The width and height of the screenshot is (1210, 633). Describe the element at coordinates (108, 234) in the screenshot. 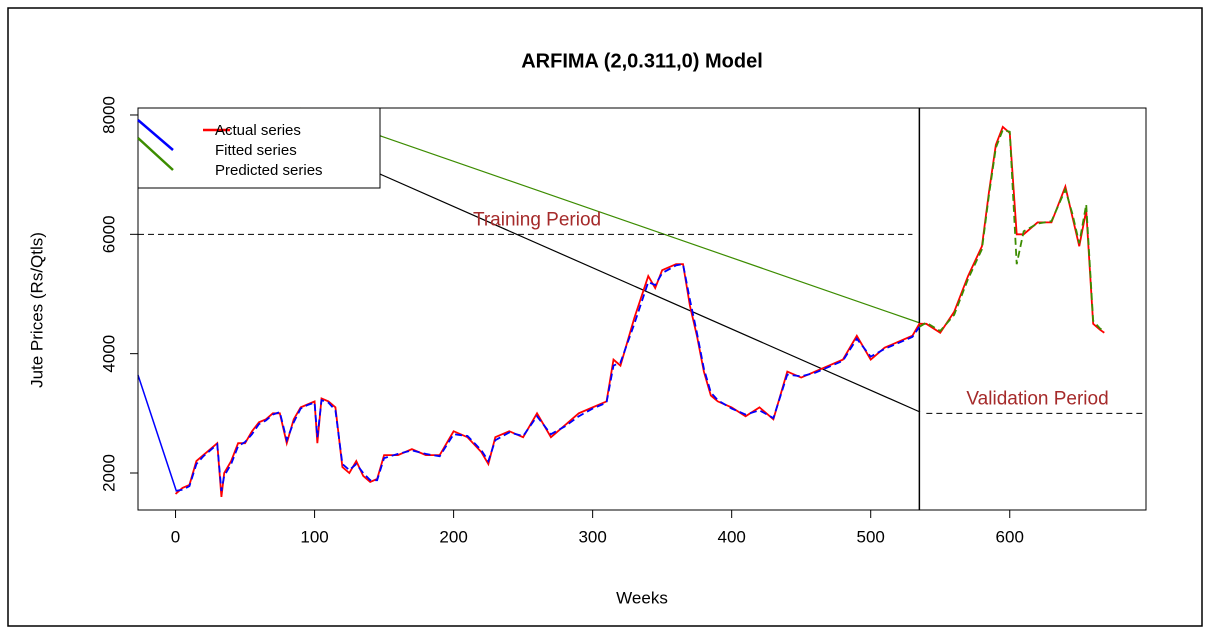

I see `y-tick-label: 6000` at that location.